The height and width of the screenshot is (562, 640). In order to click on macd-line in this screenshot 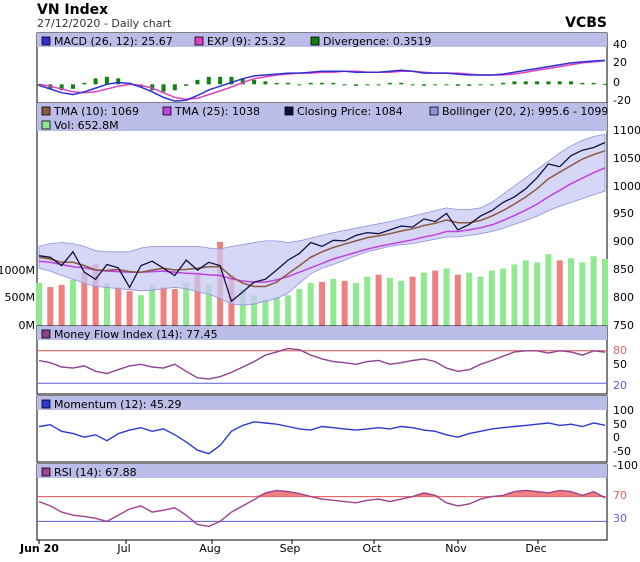, I will do `click(322, 80)`.